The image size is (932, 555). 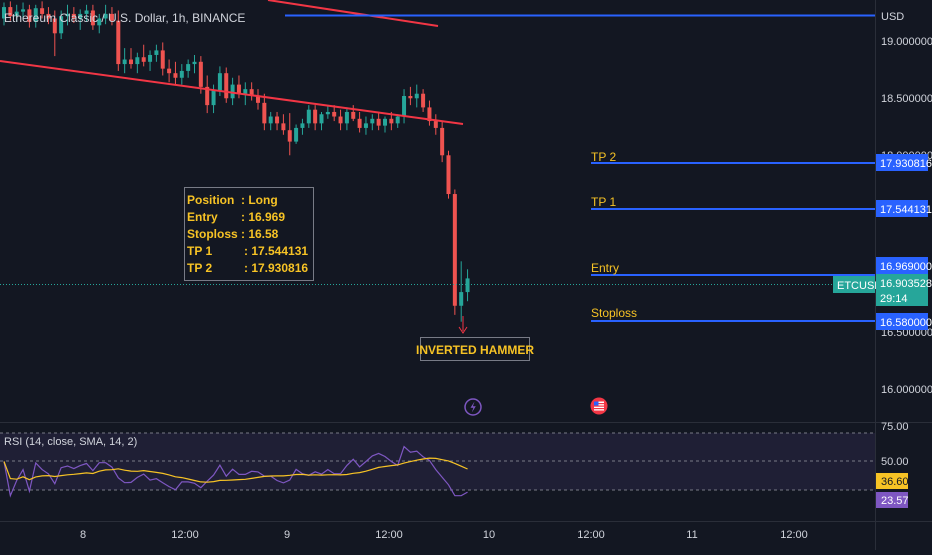 I want to click on rsi-line, so click(x=235, y=471).